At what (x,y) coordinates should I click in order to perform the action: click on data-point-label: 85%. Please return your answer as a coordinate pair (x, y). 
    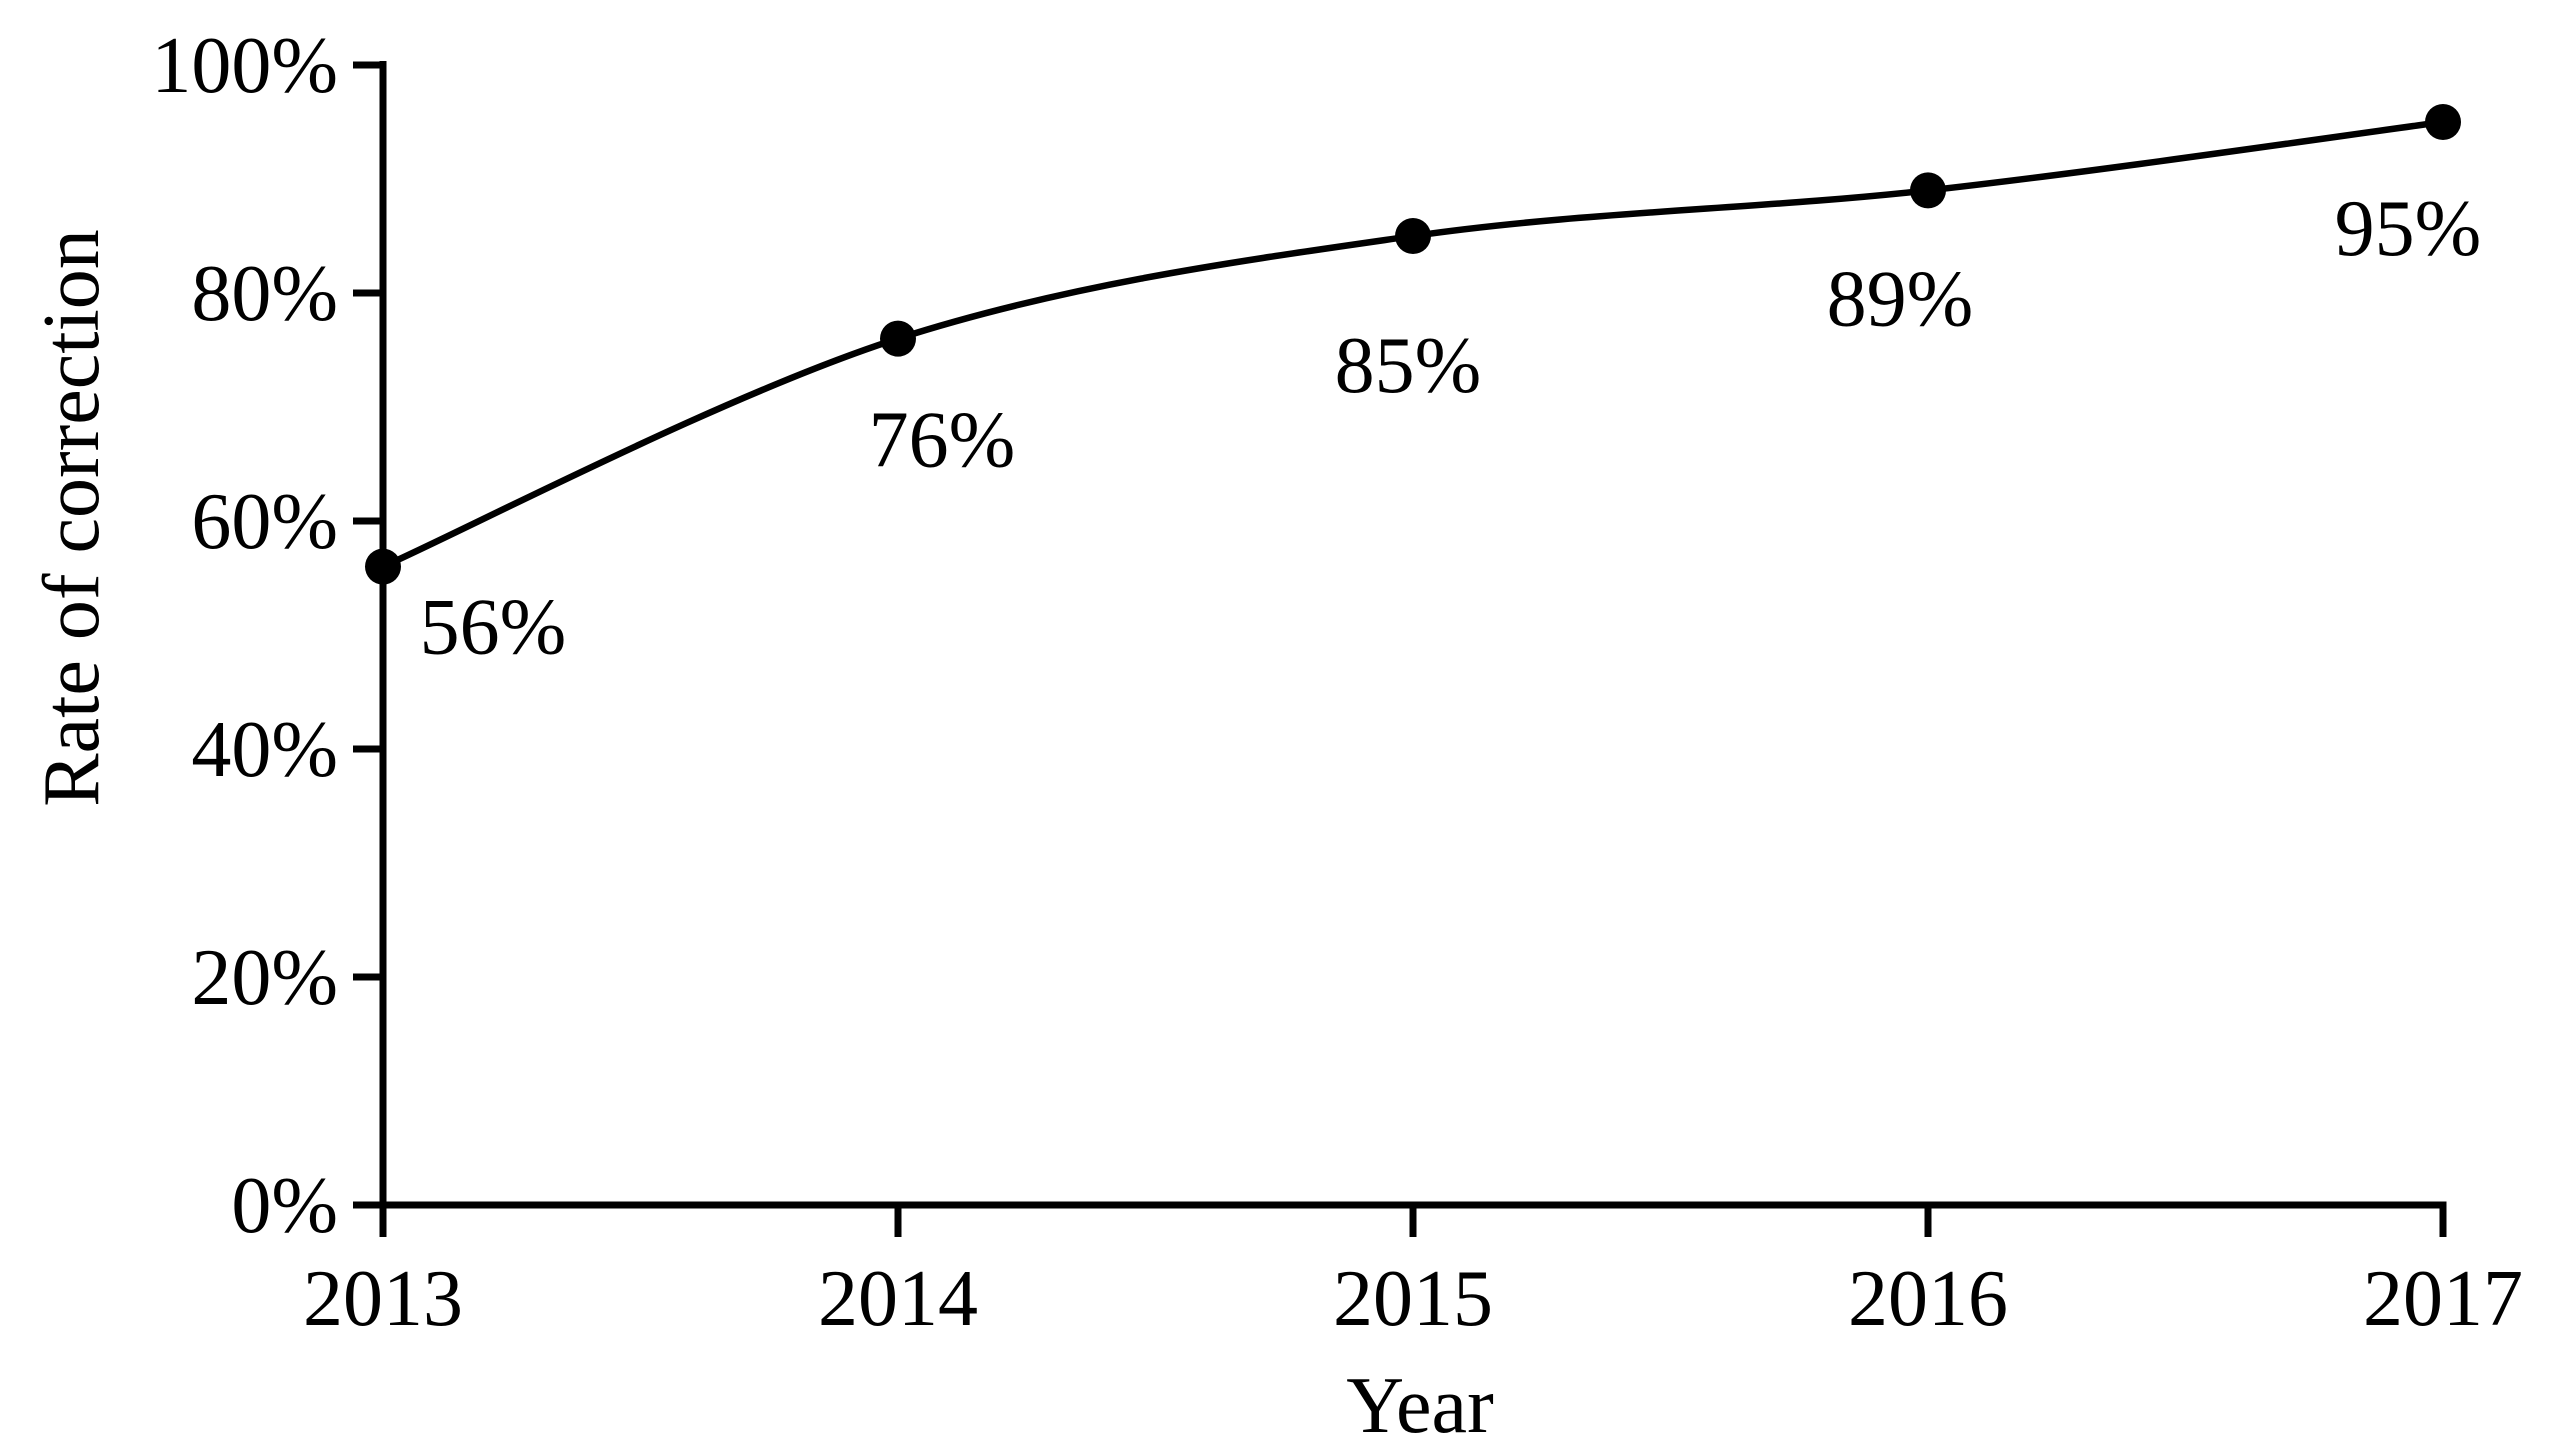
    Looking at the image, I should click on (1408, 366).